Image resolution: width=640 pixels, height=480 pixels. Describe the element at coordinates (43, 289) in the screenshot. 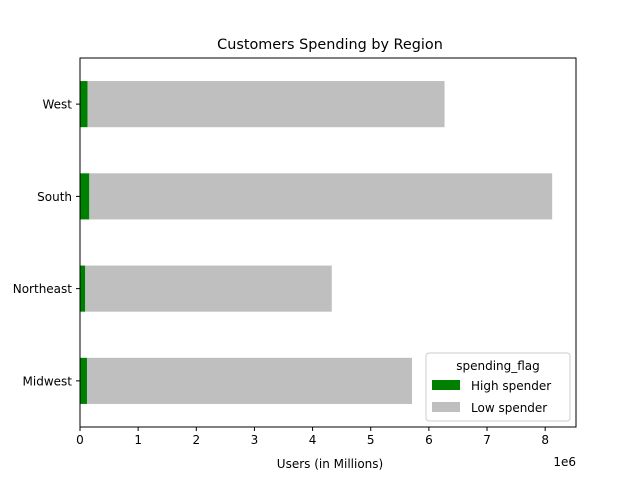

I see `y-tick-label-northeast: Northeast` at that location.